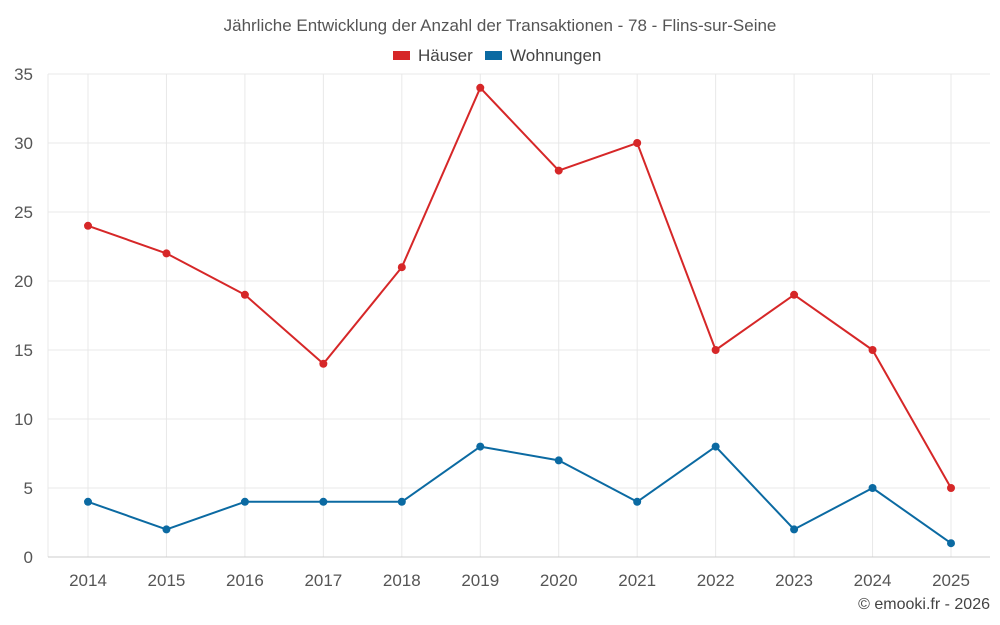  Describe the element at coordinates (924, 604) in the screenshot. I see `credit-text: © emooki.fr - 2026` at that location.